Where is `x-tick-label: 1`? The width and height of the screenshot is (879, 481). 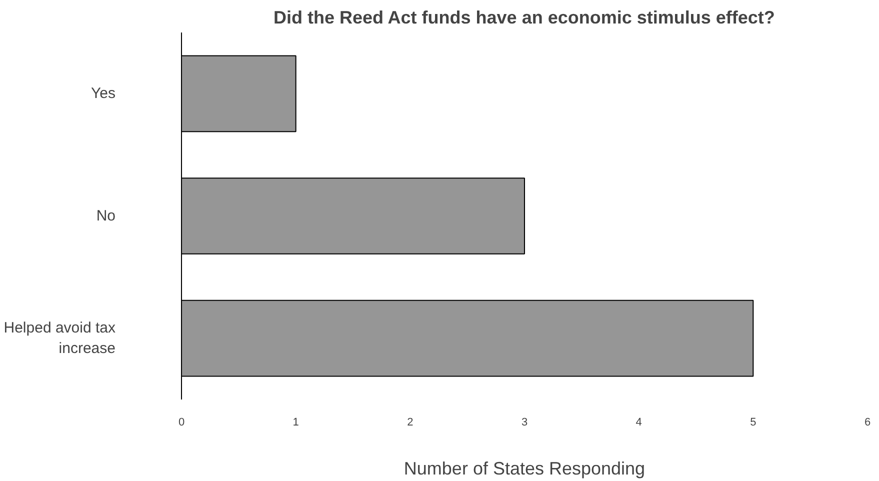
x-tick-label: 1 is located at coordinates (295, 422).